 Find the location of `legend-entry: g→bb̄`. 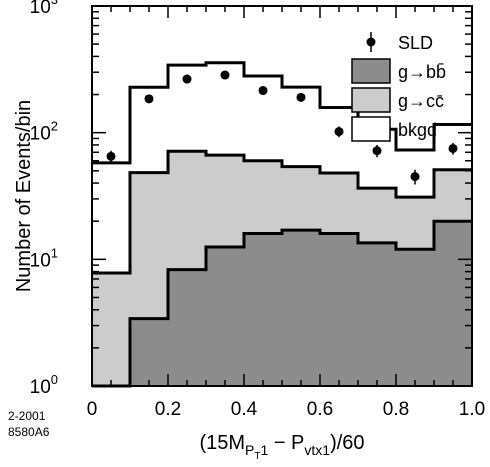

legend-entry: g→bb̄ is located at coordinates (398, 71).